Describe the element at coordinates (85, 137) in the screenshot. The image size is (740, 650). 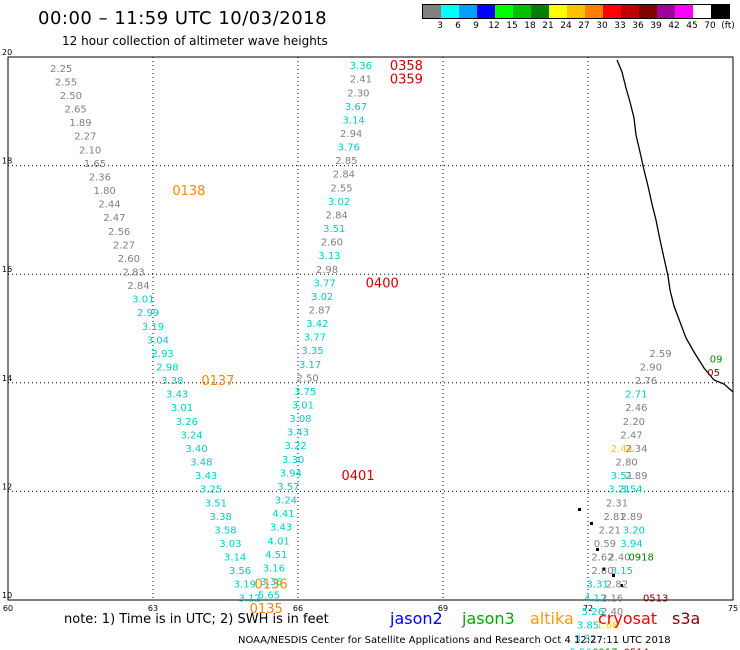
I see `wave-height-label: 2.27` at that location.